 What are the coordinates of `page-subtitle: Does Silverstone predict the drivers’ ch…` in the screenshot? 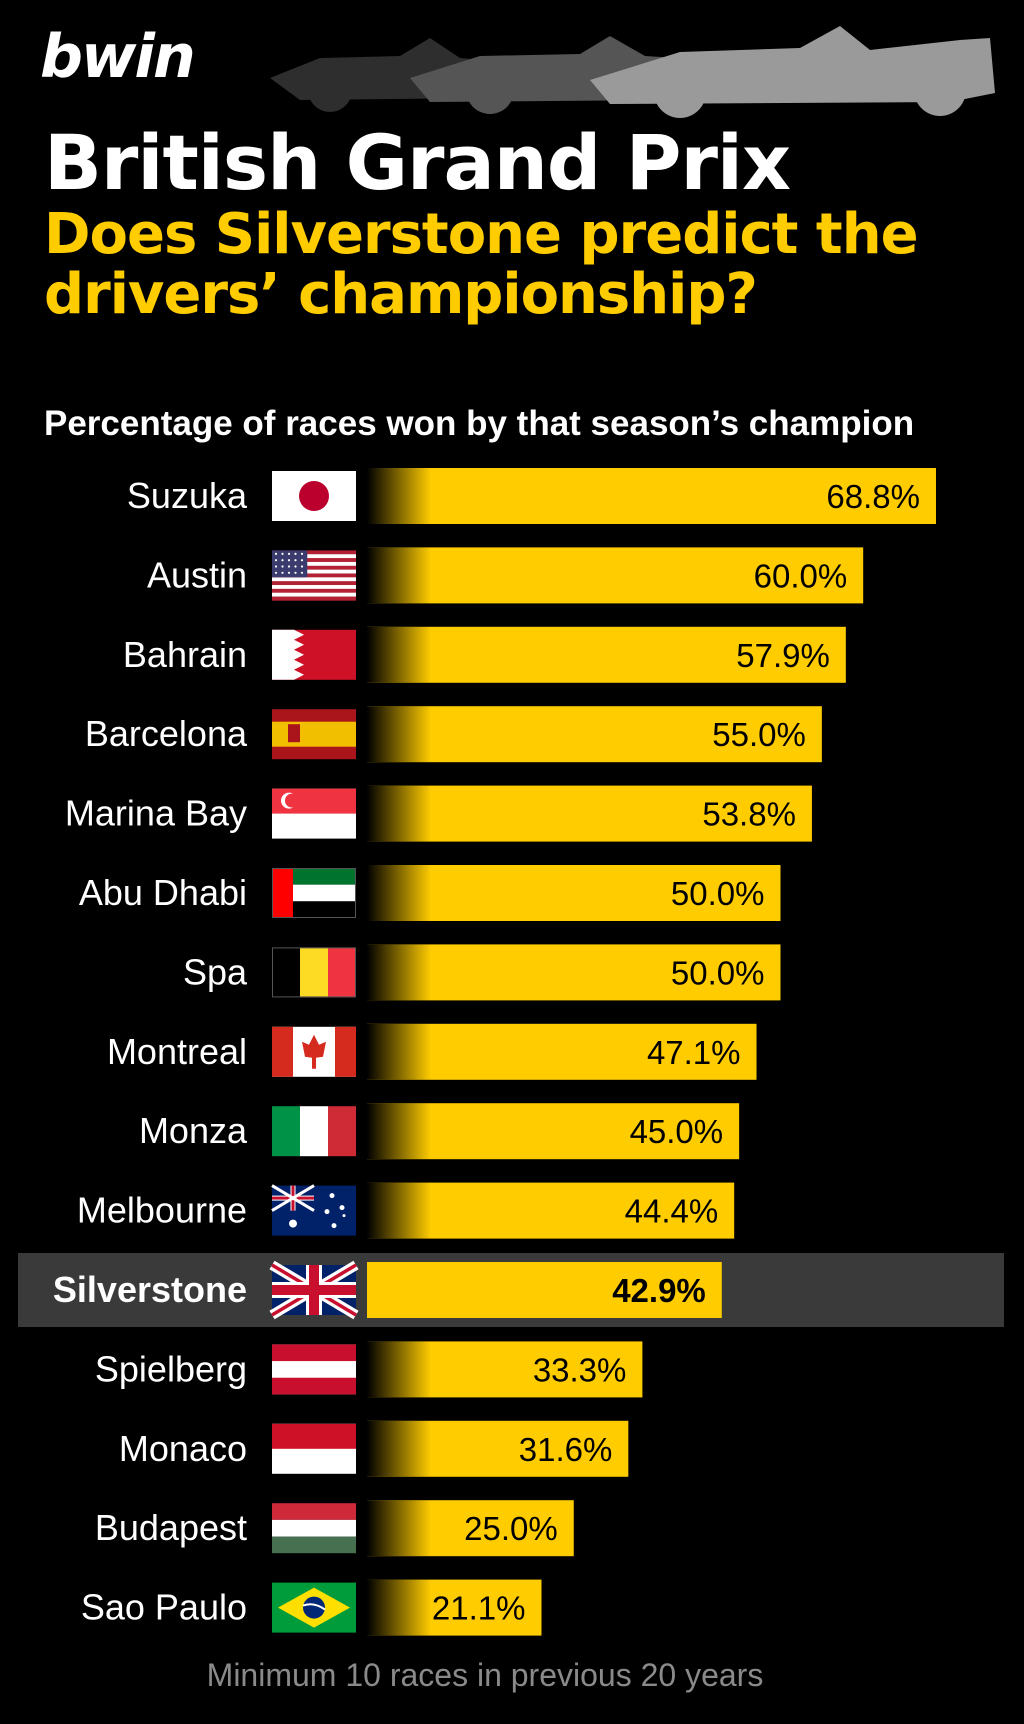 It's located at (481, 264).